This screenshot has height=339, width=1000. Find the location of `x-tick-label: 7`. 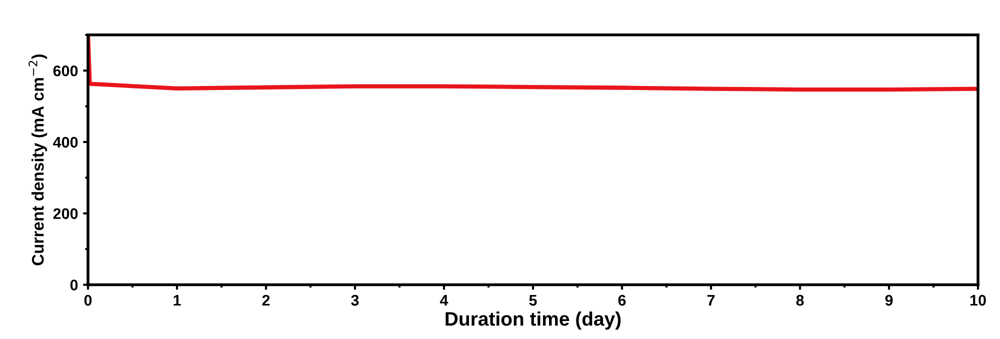

x-tick-label: 7 is located at coordinates (711, 300).